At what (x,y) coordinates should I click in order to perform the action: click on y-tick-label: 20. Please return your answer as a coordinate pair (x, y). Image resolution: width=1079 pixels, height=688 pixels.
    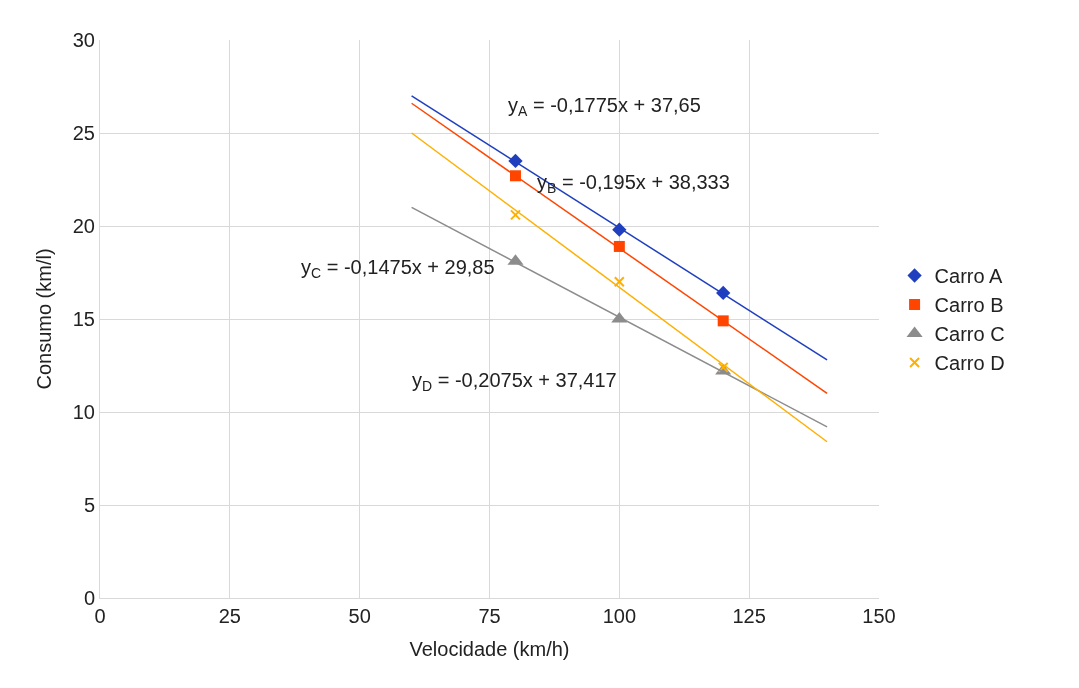
    Looking at the image, I should click on (83, 226).